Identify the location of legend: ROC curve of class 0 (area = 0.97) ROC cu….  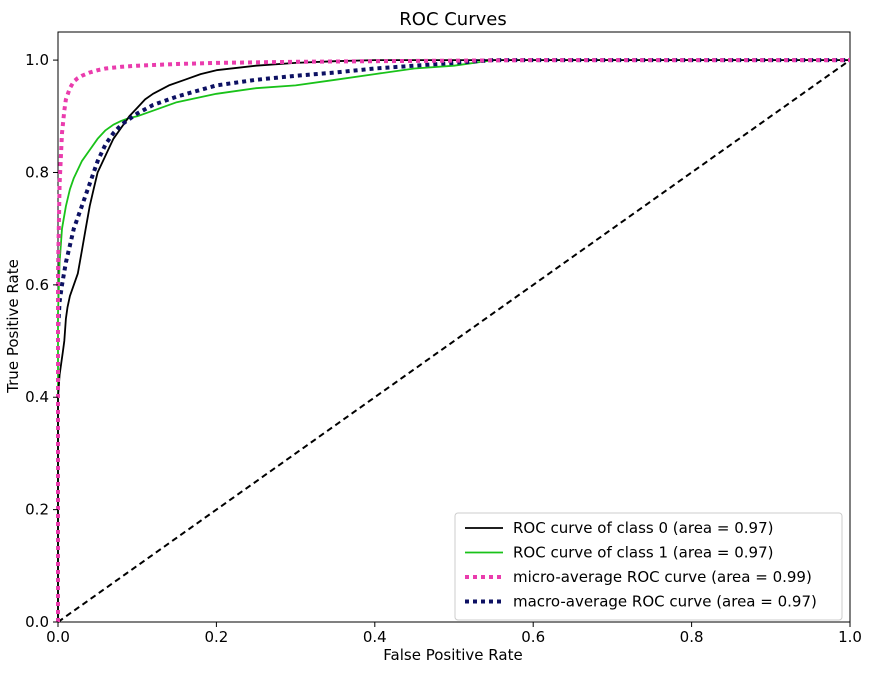
(648, 566).